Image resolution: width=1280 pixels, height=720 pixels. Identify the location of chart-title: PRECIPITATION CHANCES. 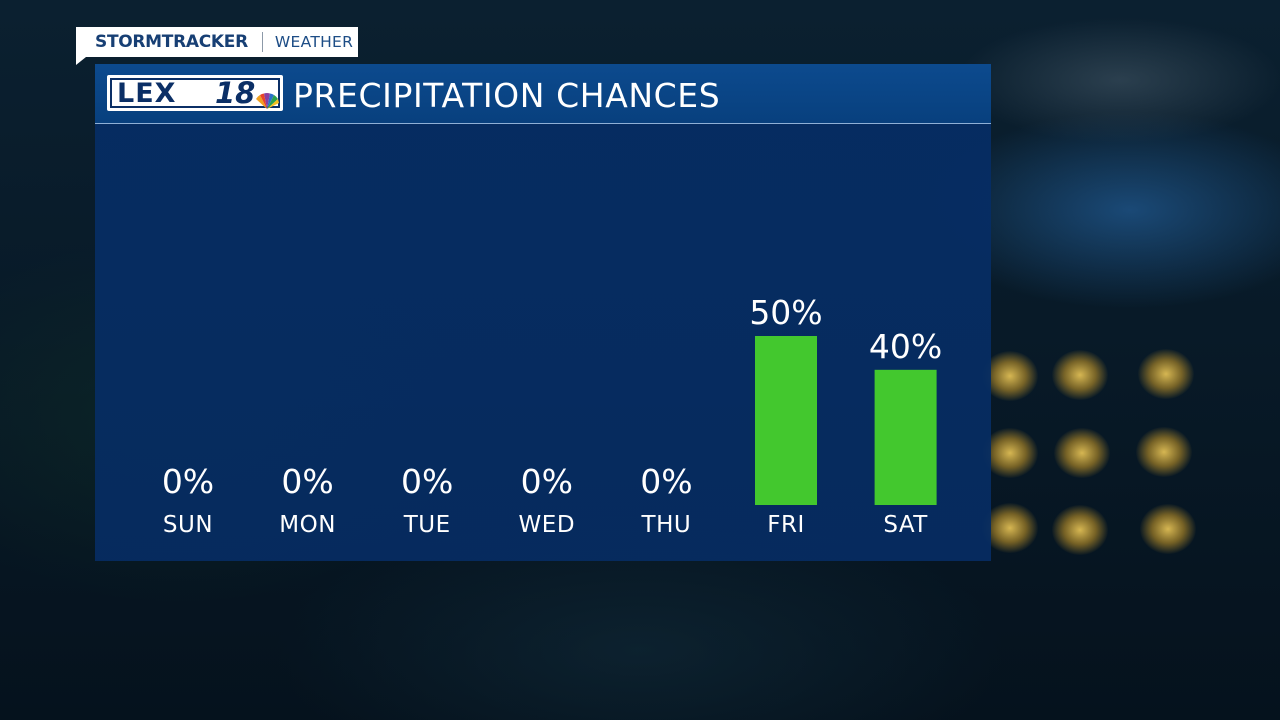
(507, 95).